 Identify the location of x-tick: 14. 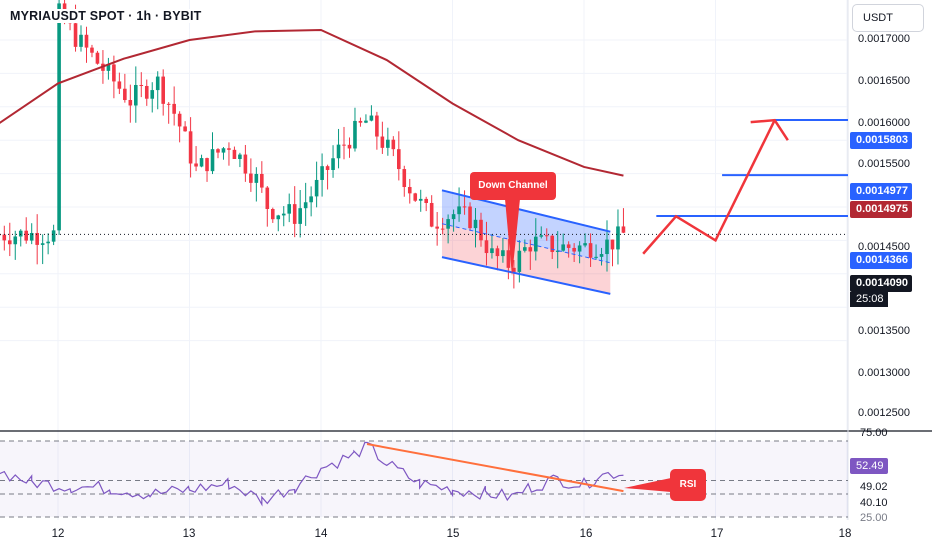
(321, 534).